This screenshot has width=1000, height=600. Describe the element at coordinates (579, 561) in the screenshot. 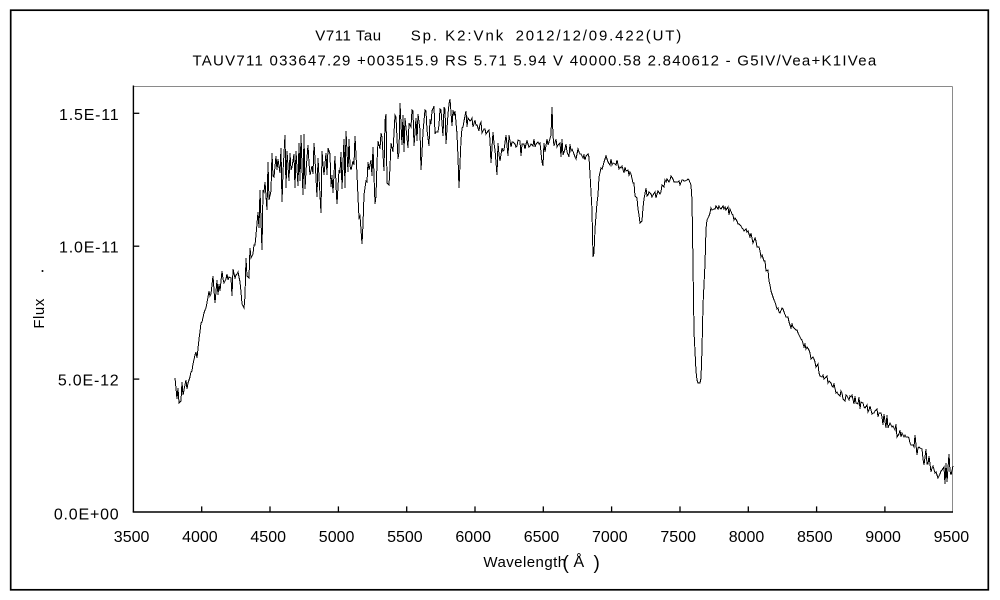

I see `svg-text: Å` at that location.